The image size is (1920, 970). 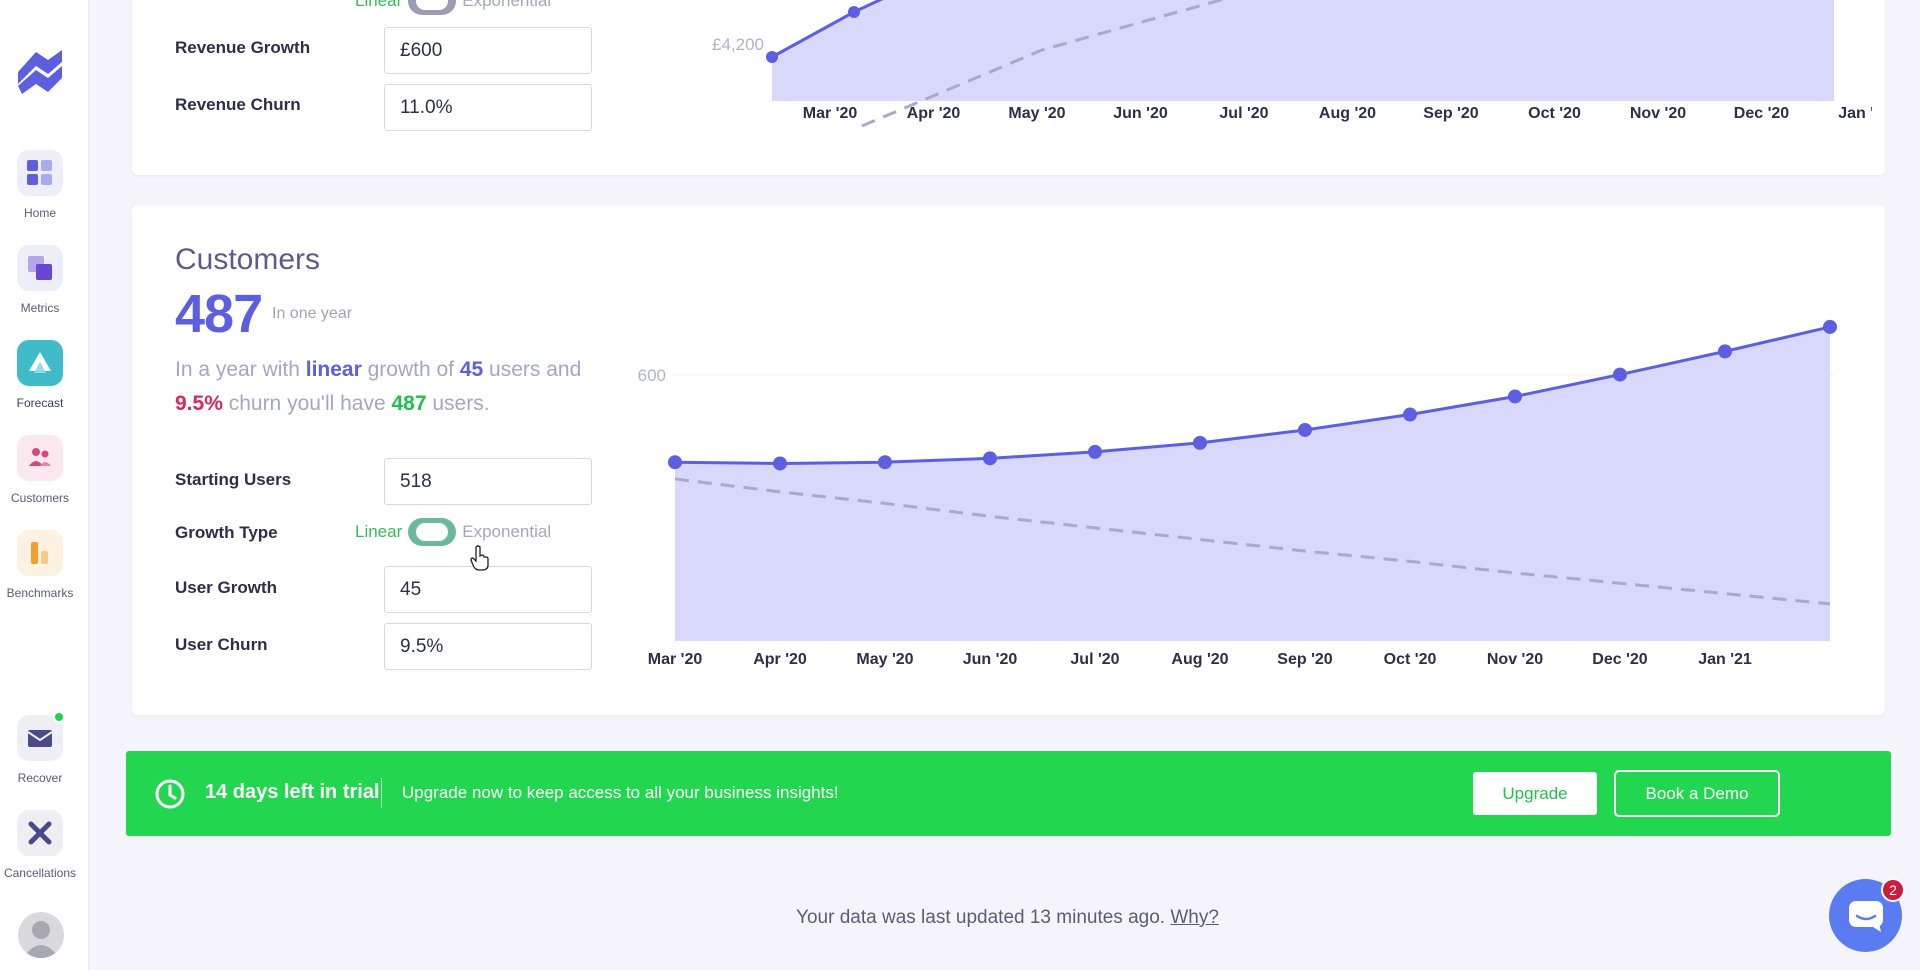 What do you see at coordinates (1252, 395) in the screenshot?
I see `customers-series-line` at bounding box center [1252, 395].